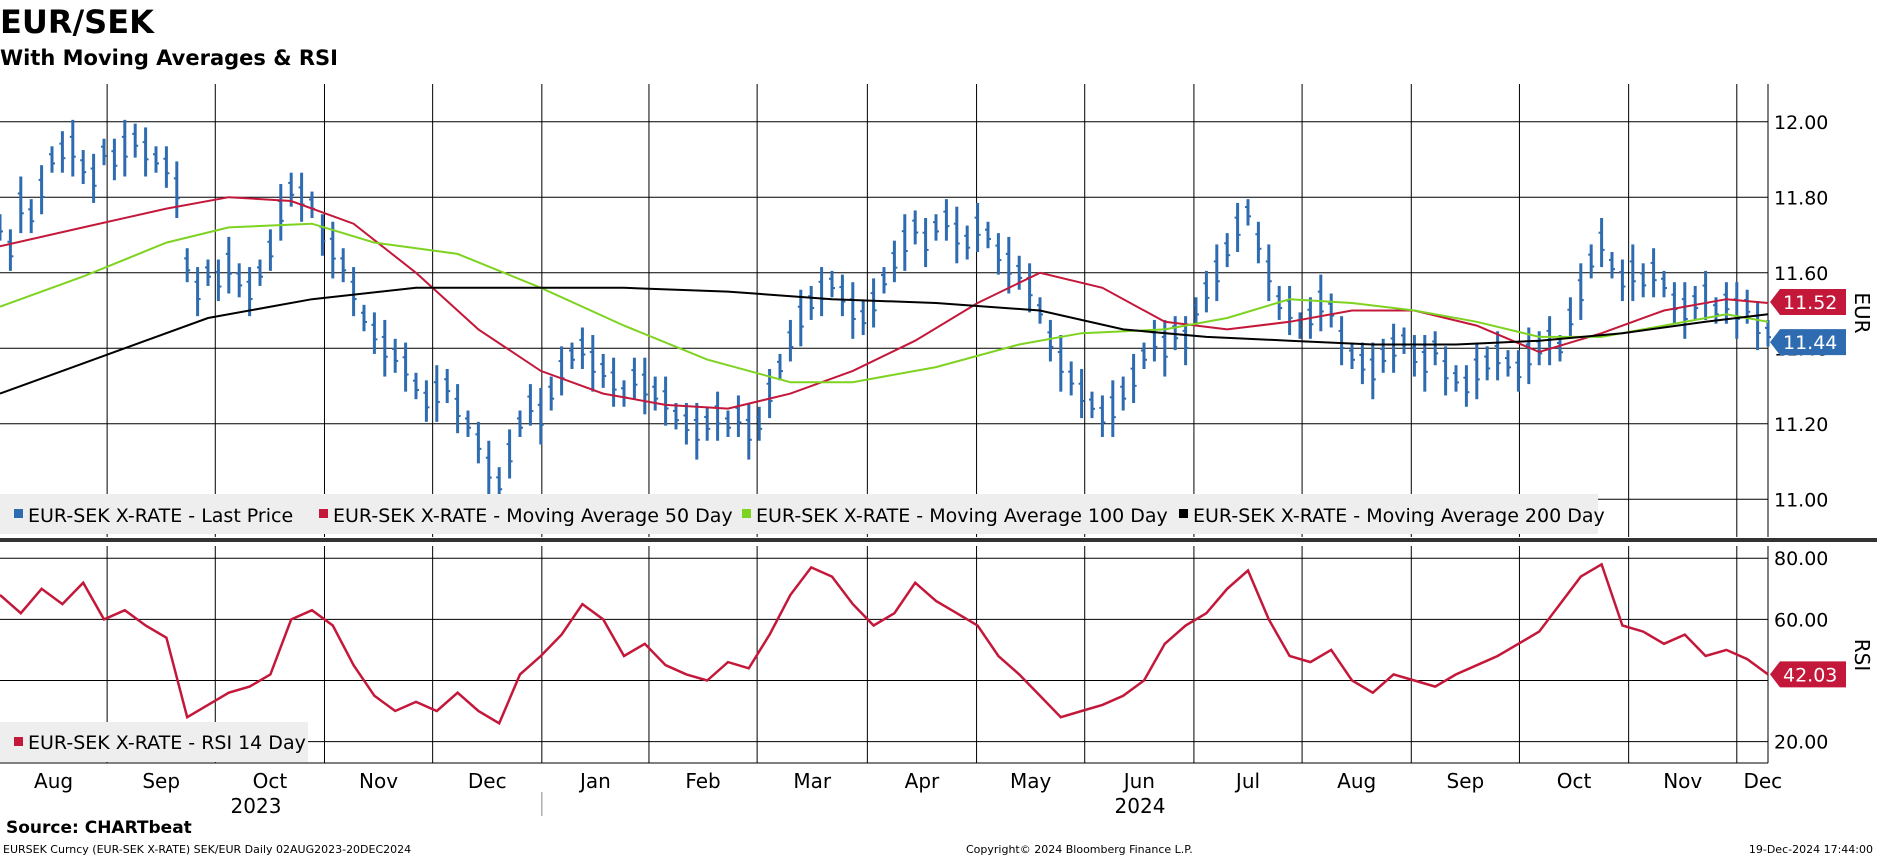 This screenshot has width=1877, height=859. Describe the element at coordinates (702, 781) in the screenshot. I see `month-label: Feb` at that location.